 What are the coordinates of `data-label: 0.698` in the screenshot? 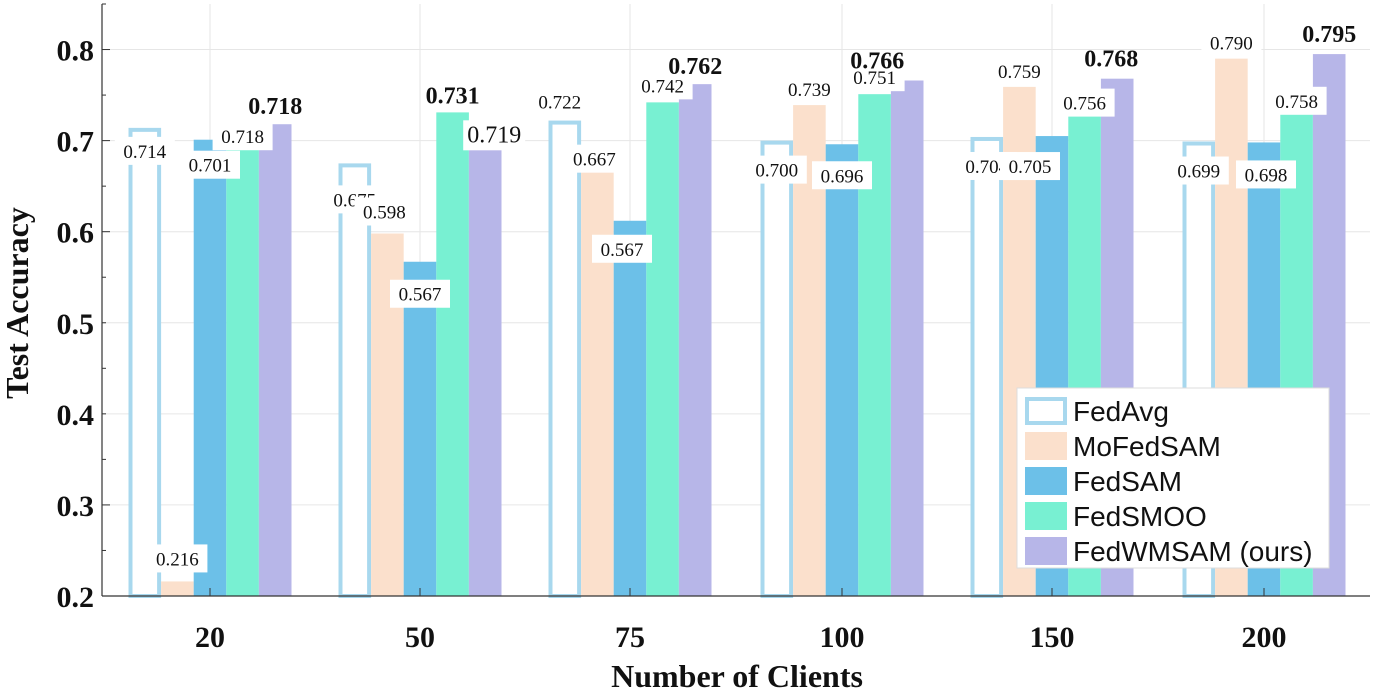 It's located at (1266, 175).